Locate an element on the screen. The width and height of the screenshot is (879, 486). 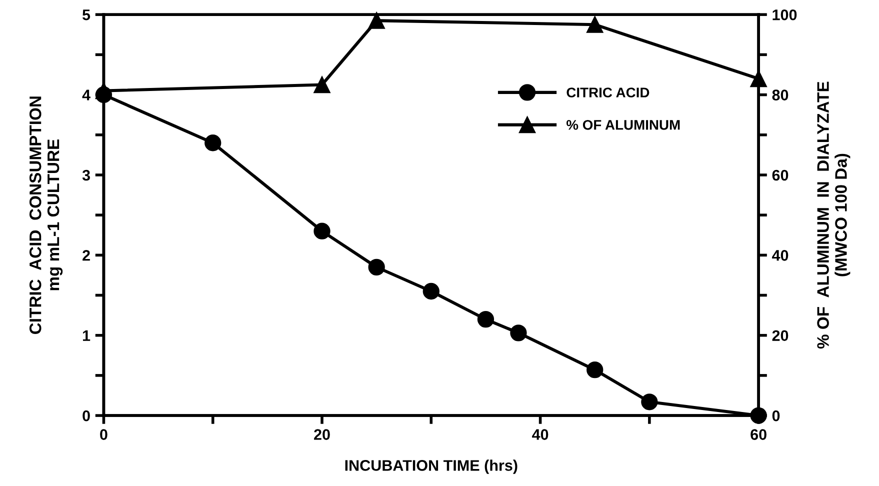
x-axis-title: INCUBATION TIME (hrs) is located at coordinates (431, 467).